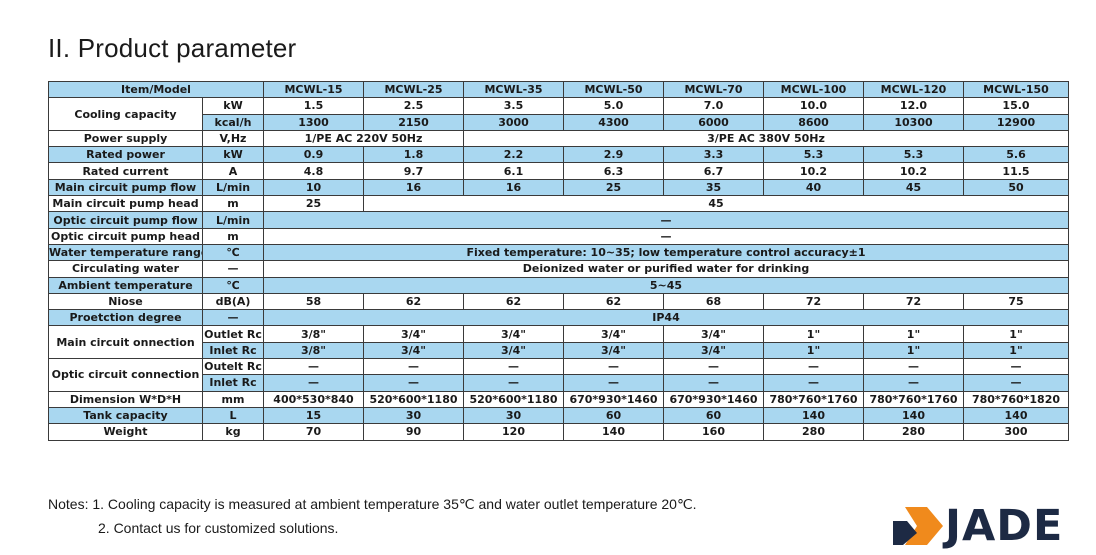 This screenshot has width=1096, height=555. Describe the element at coordinates (313, 204) in the screenshot. I see `value-cell: 25` at that location.